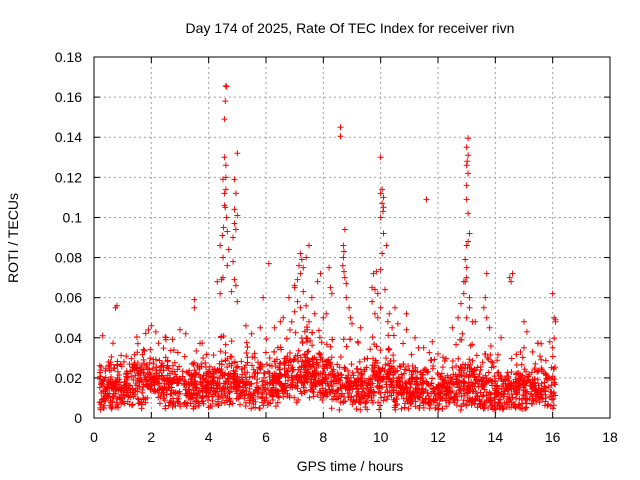  I want to click on x-tick-label: 10, so click(381, 437).